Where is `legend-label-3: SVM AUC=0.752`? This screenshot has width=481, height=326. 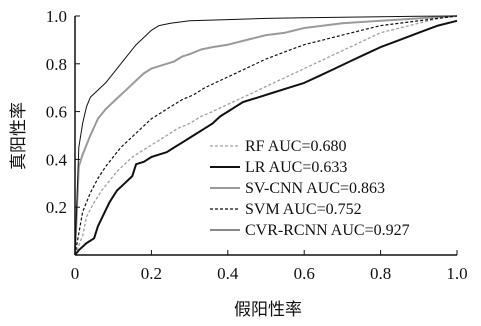
legend-label-3: SVM AUC=0.752 is located at coordinates (303, 209).